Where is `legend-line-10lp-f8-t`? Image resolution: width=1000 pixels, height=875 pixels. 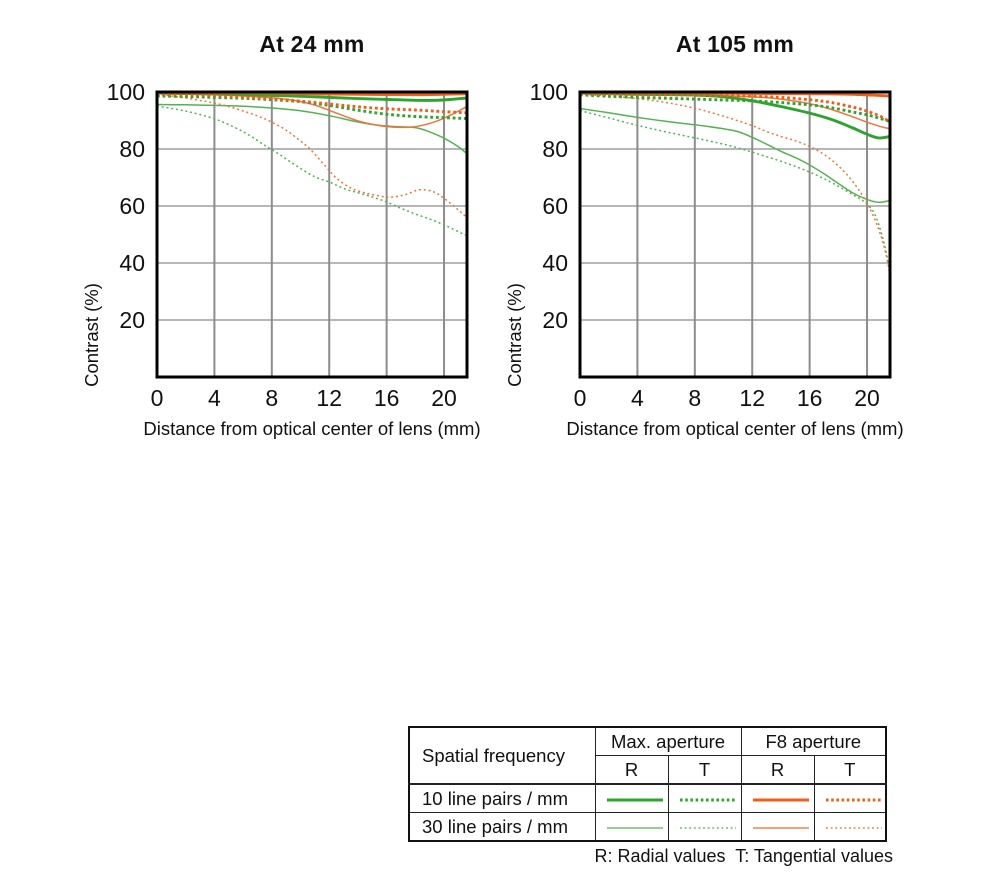 legend-line-10lp-f8-t is located at coordinates (854, 800).